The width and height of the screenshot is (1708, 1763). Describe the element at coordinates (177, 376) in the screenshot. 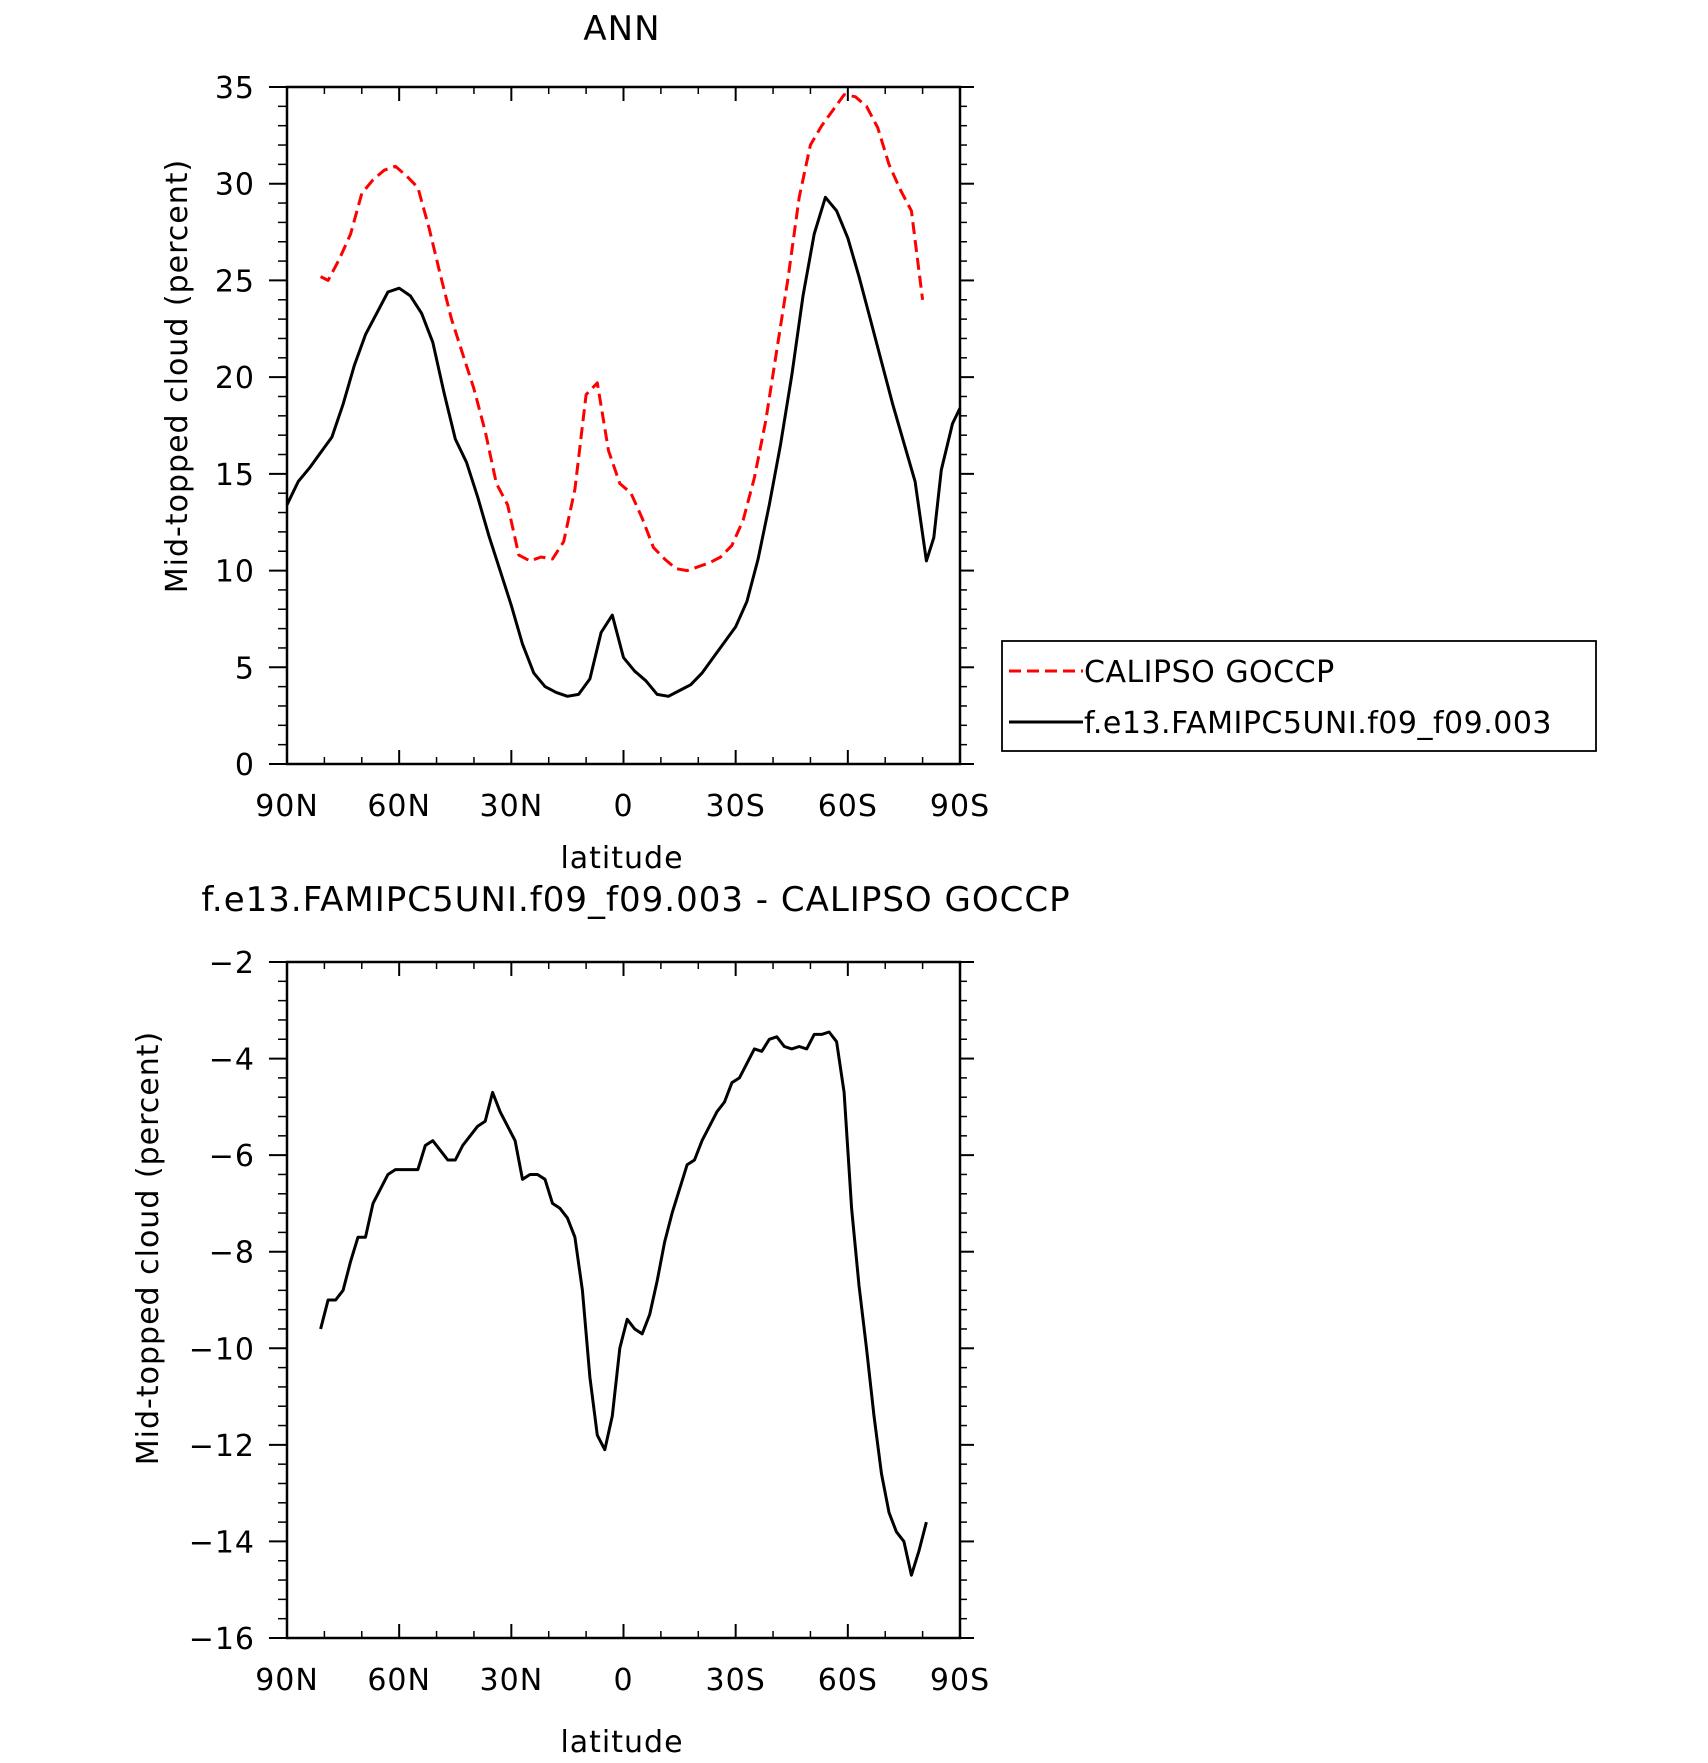

I see `y-axis-label-top: Mid-topped cloud (percent)` at that location.